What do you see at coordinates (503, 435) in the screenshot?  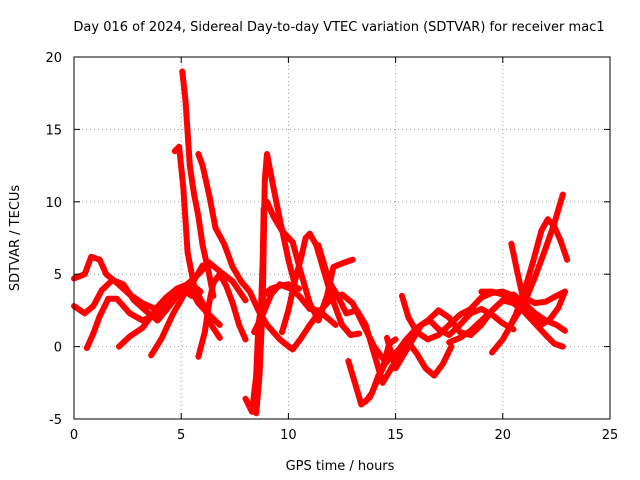 I see `x-tick-label: 20` at bounding box center [503, 435].